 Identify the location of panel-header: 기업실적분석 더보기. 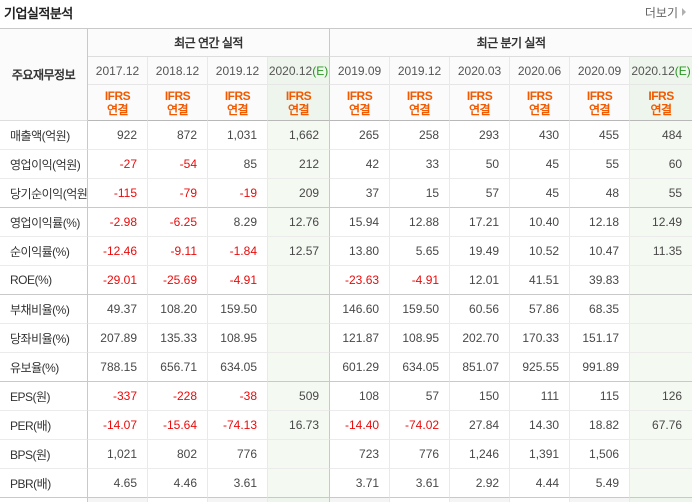
(346, 14).